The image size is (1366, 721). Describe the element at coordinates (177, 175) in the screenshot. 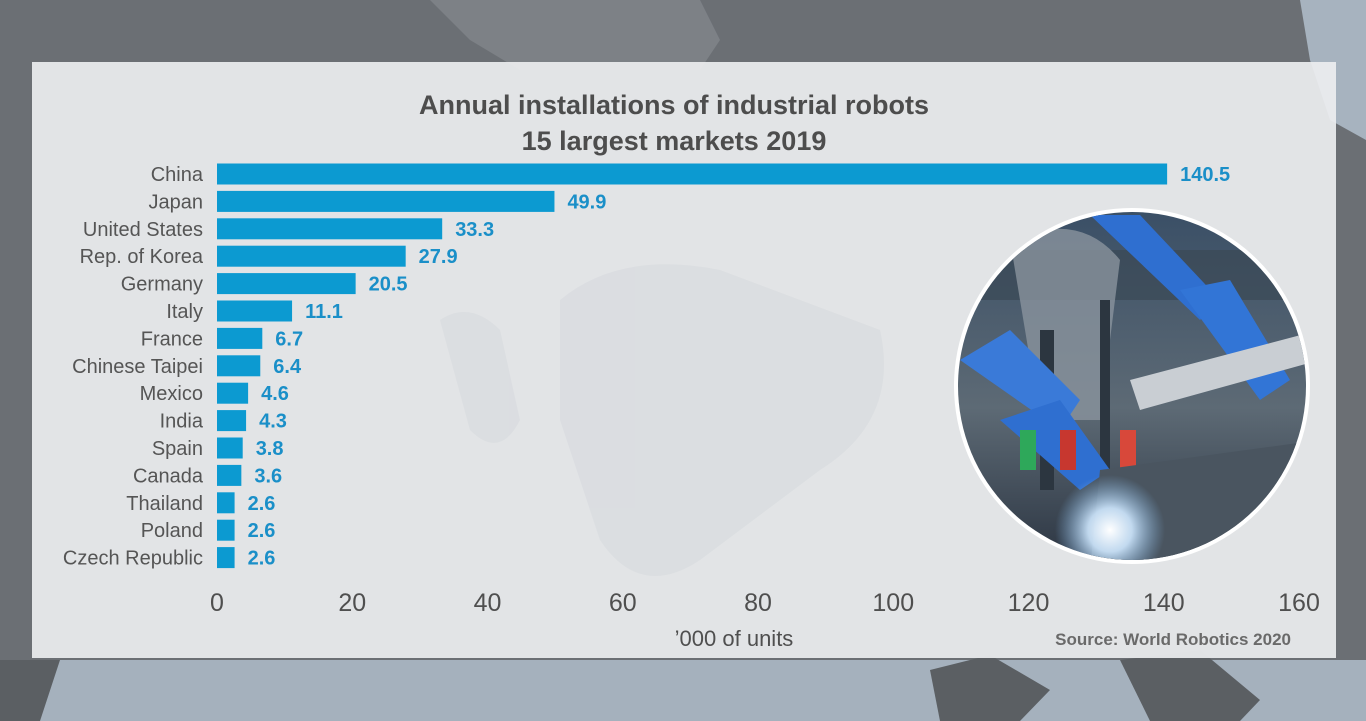

I see `category-label: China` at that location.